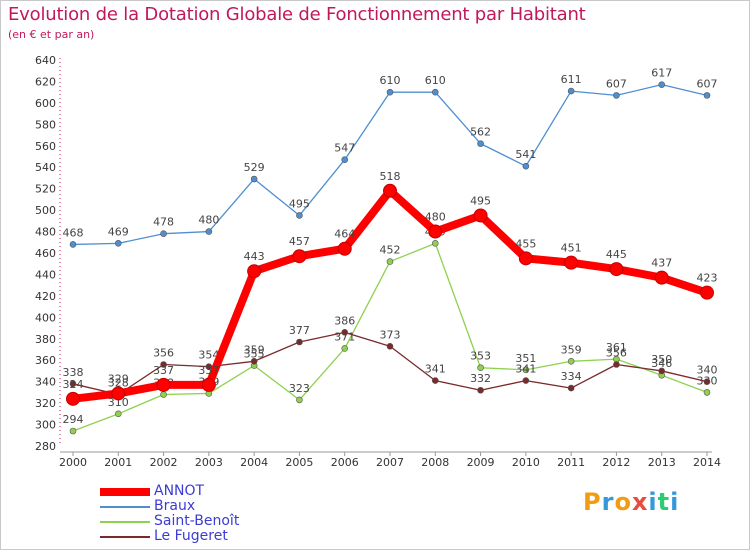 Image resolution: width=750 pixels, height=550 pixels. Describe the element at coordinates (45, 124) in the screenshot. I see `y-tick-label: 580` at that location.